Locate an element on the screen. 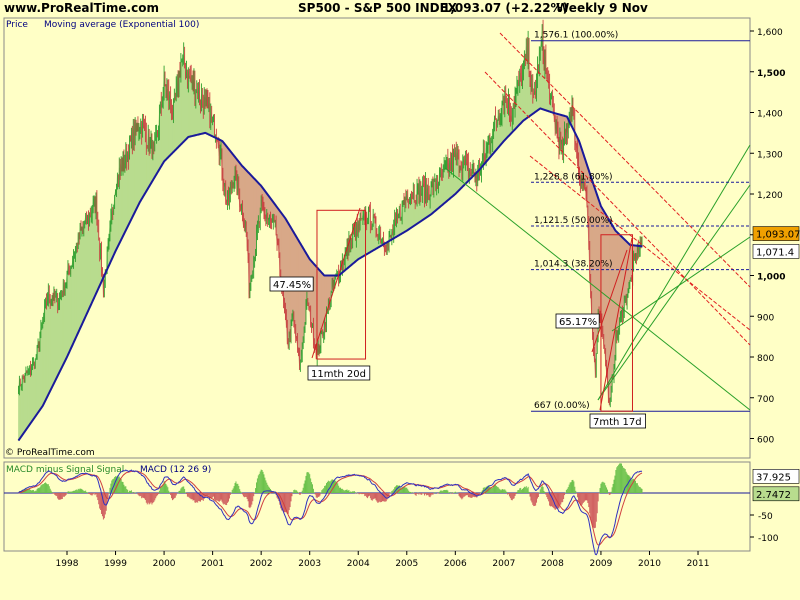  last-price-text: 1,093.07 (+2.22%) is located at coordinates (505, 8).